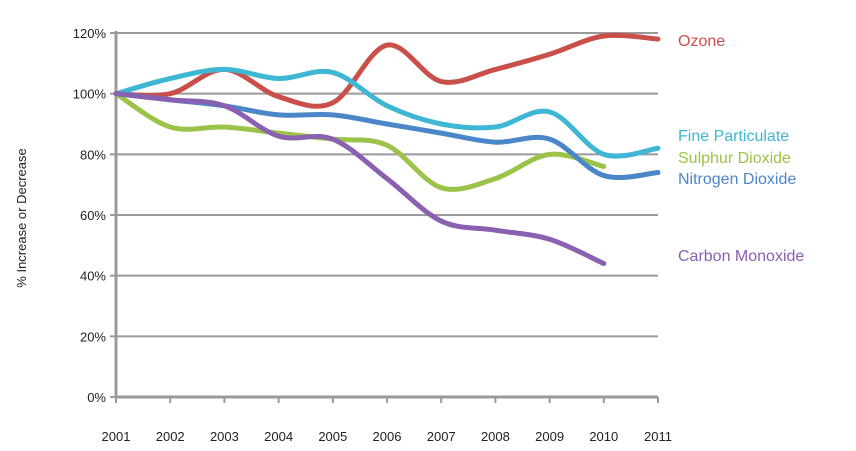  I want to click on series-label-ozone: Ozone, so click(701, 41).